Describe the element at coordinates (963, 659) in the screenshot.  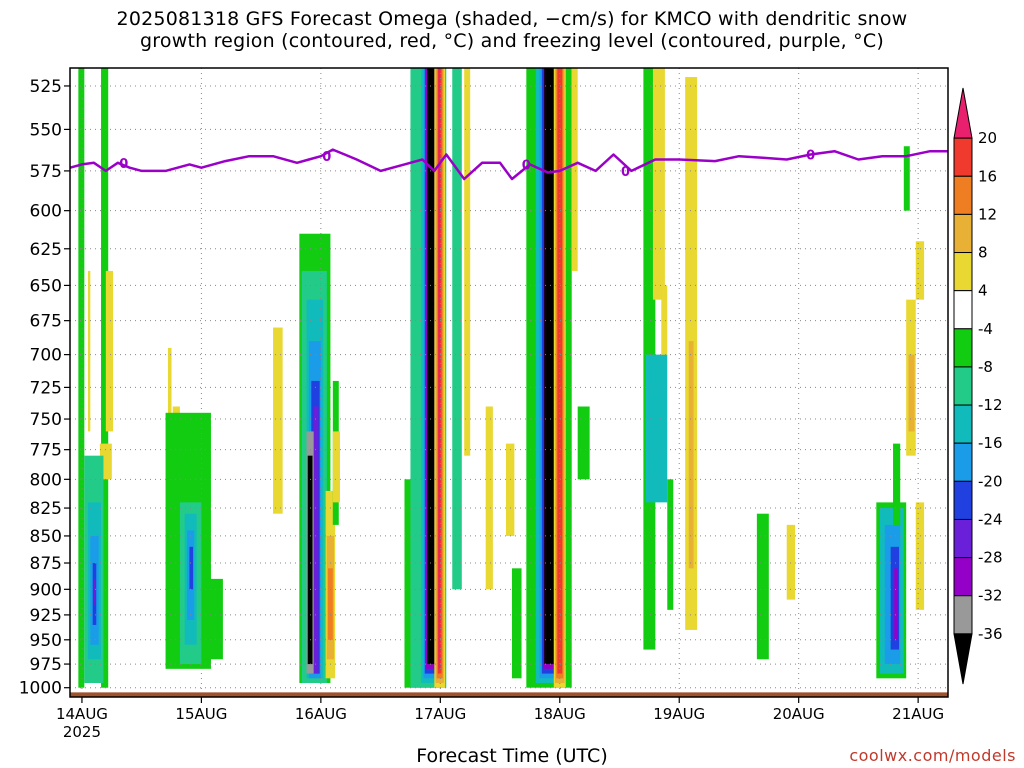
I see `colorbar-bottom-arrow` at that location.